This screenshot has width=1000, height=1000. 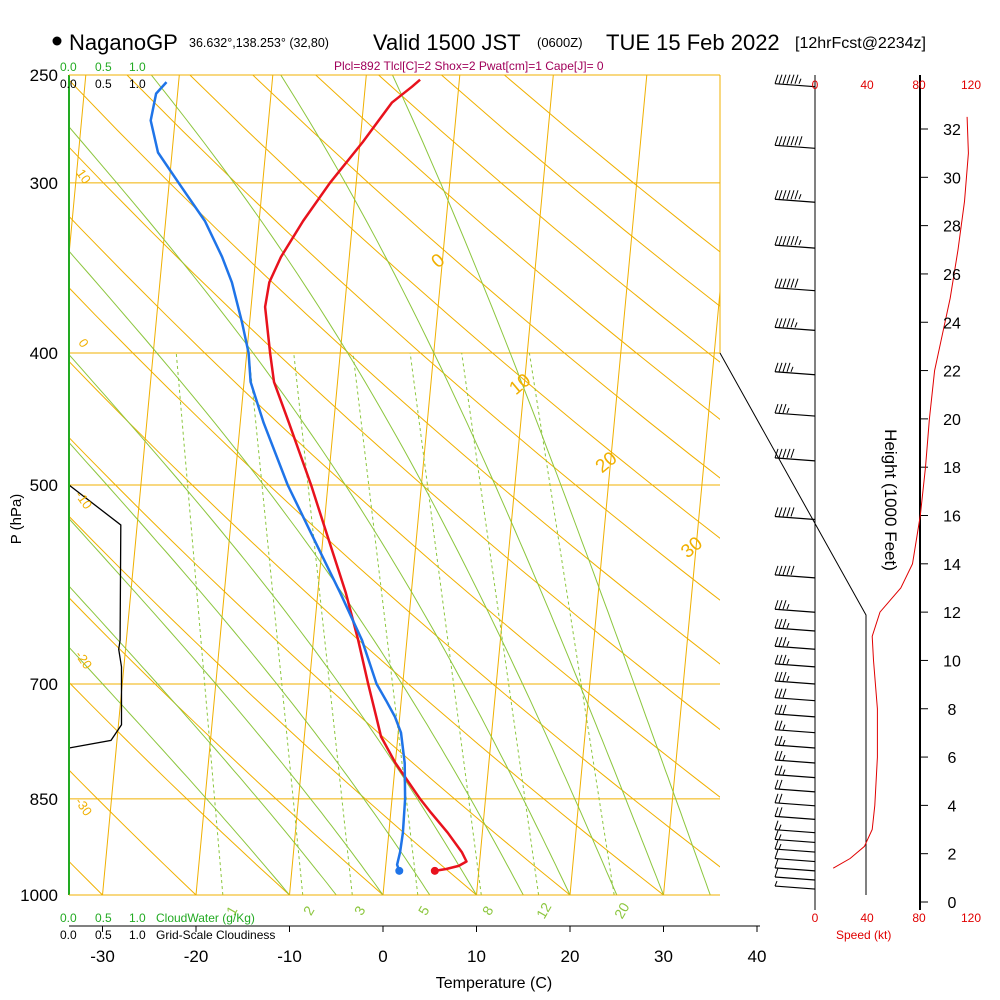 I want to click on dry-adiabat-label: 0, so click(x=83, y=343).